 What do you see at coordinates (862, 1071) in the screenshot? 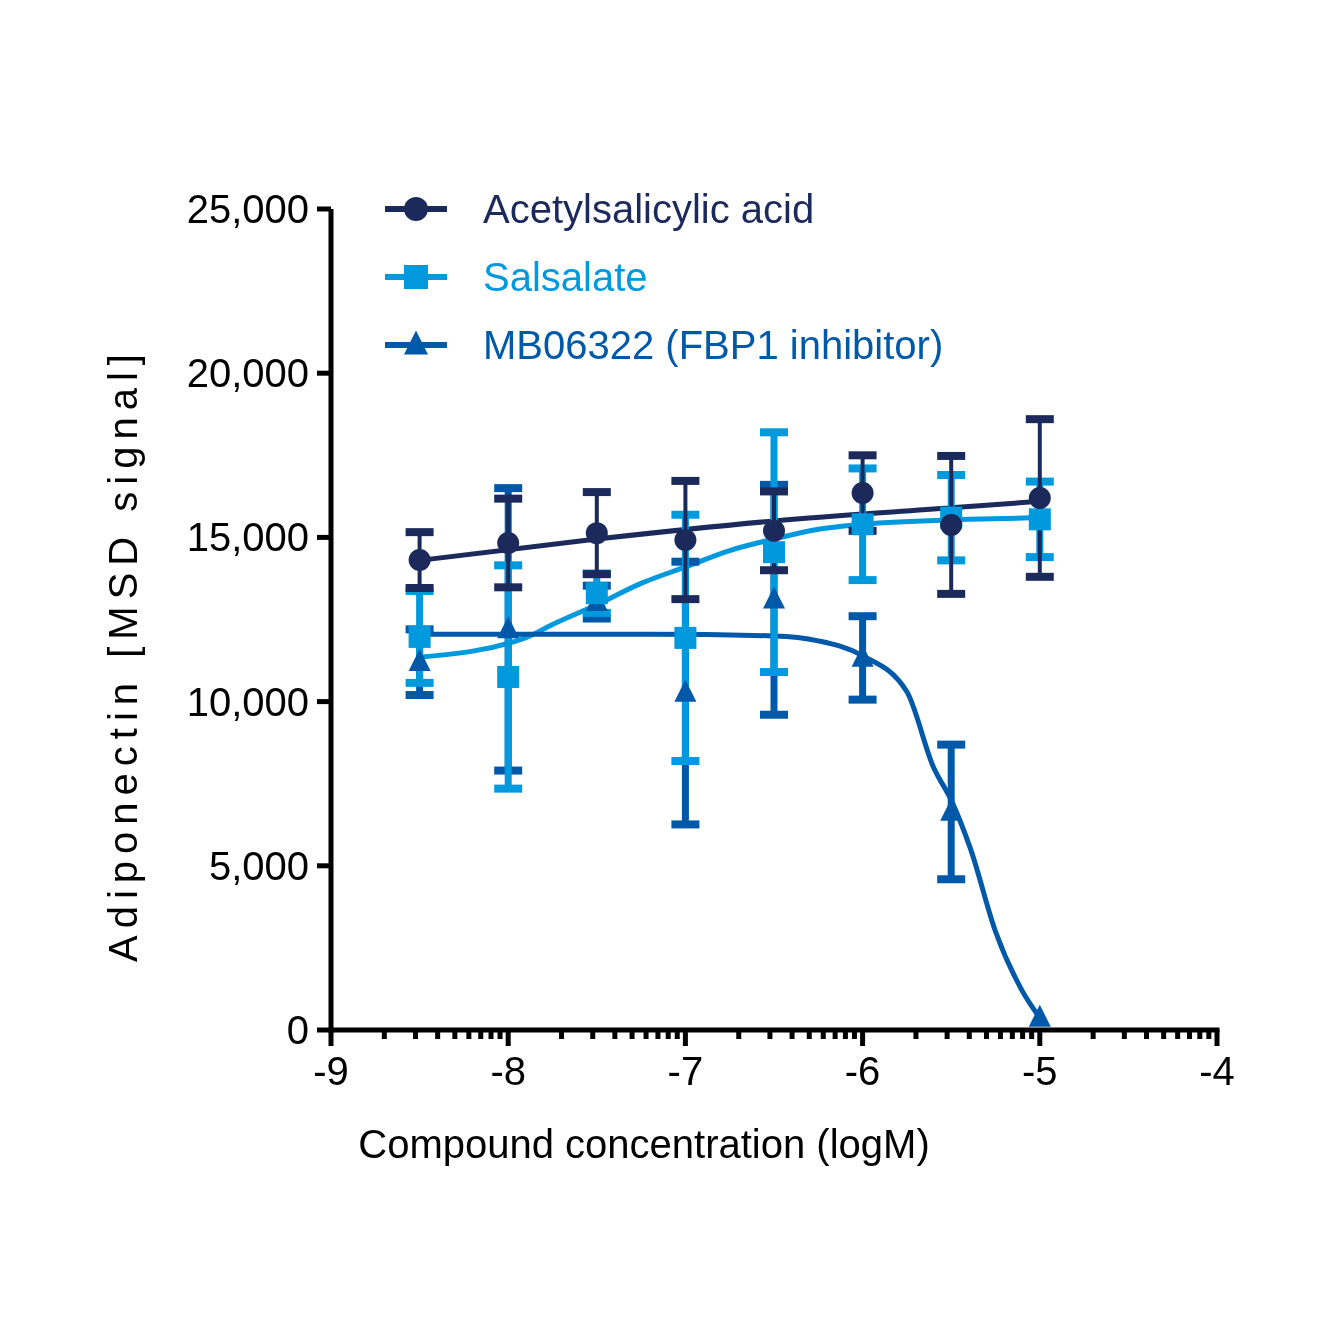
I see `x-tick-label: -6` at bounding box center [862, 1071].